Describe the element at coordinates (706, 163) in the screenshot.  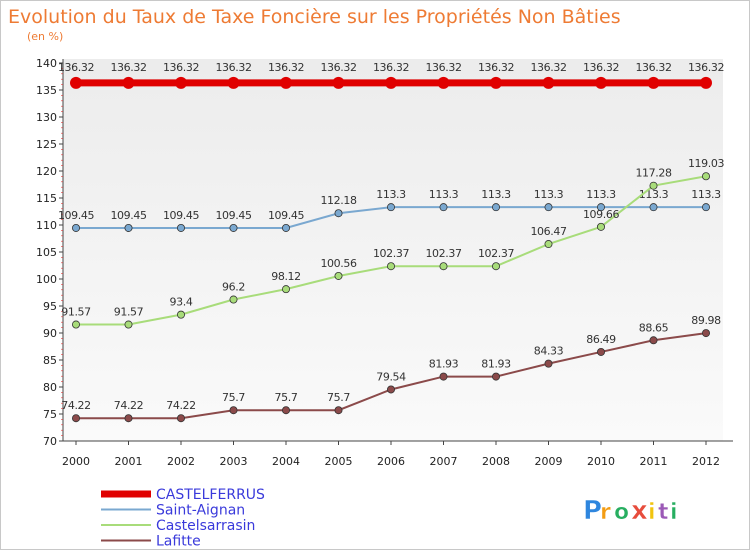
I see `data-label: 119.03` at that location.